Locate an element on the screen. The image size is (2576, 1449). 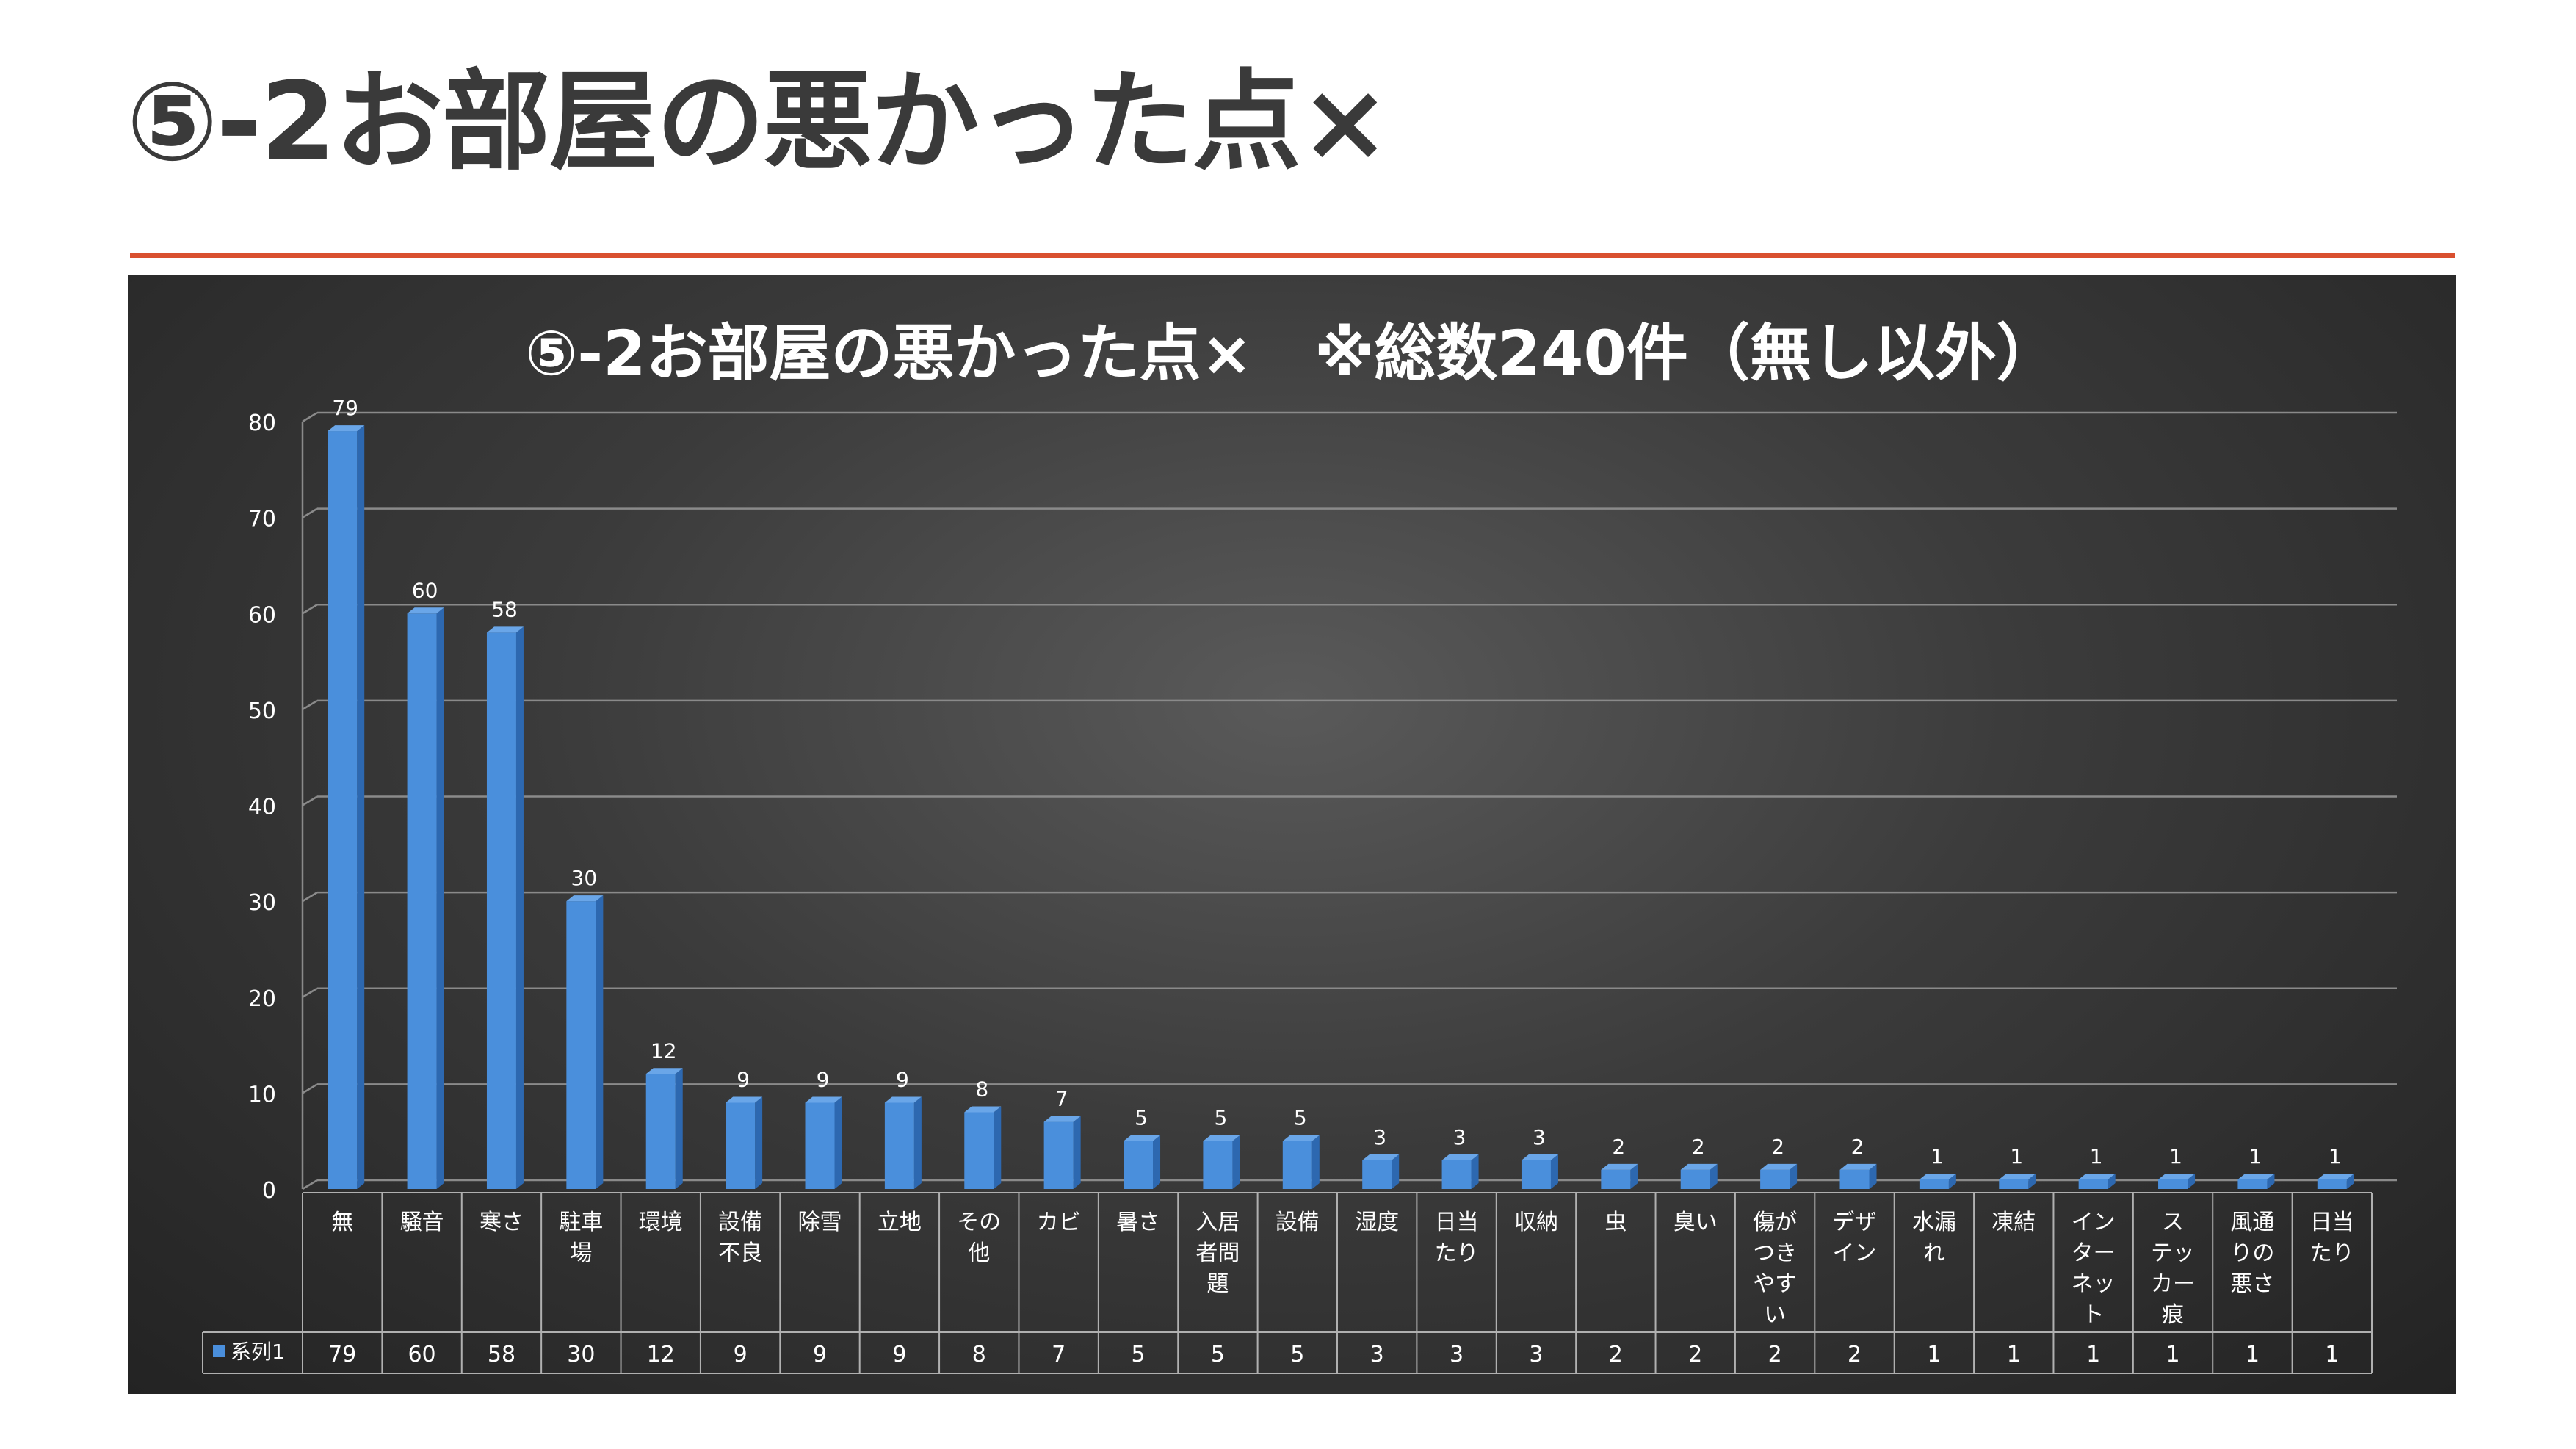
x-tick-label-line: 設備 is located at coordinates (1298, 1222).